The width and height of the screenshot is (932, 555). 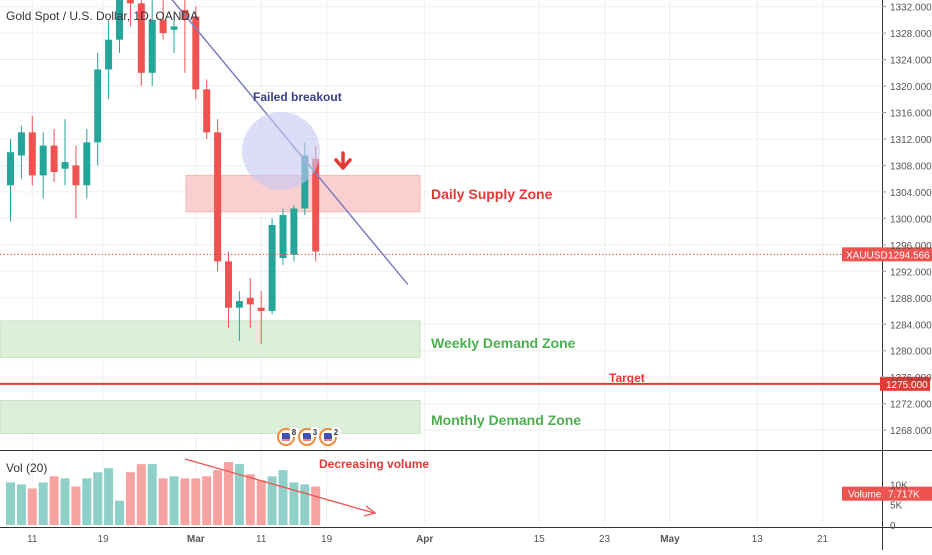 I want to click on price-tick-label: 1324.000, so click(x=911, y=61).